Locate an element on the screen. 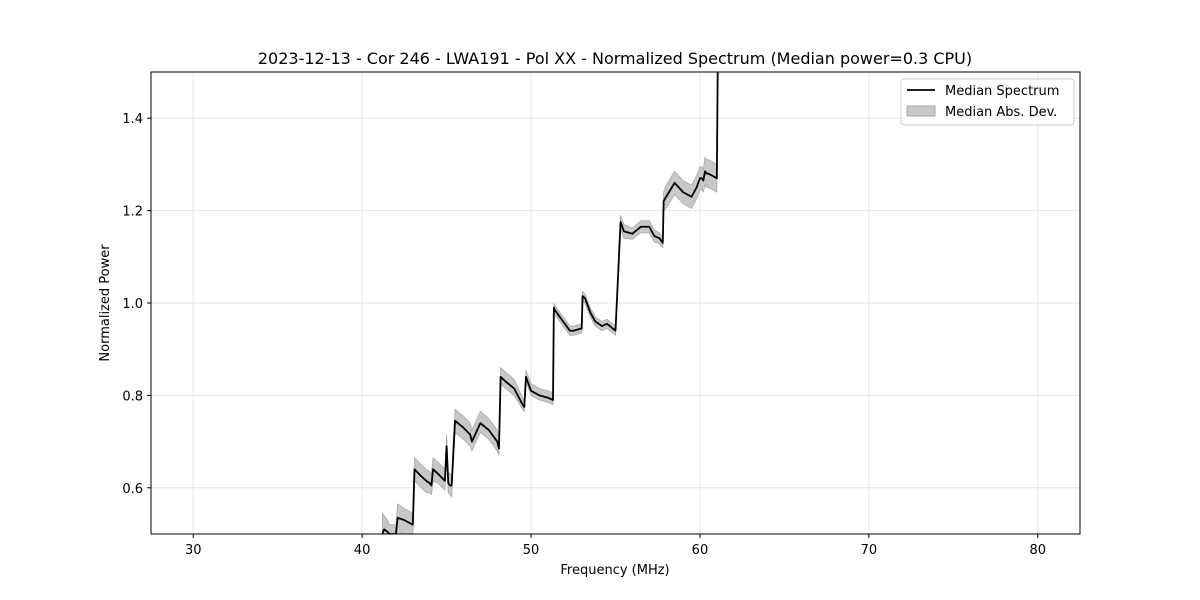  y-axis-ticks: 0.6 0.8 1.0 1.2 1.4 is located at coordinates (136, 304).